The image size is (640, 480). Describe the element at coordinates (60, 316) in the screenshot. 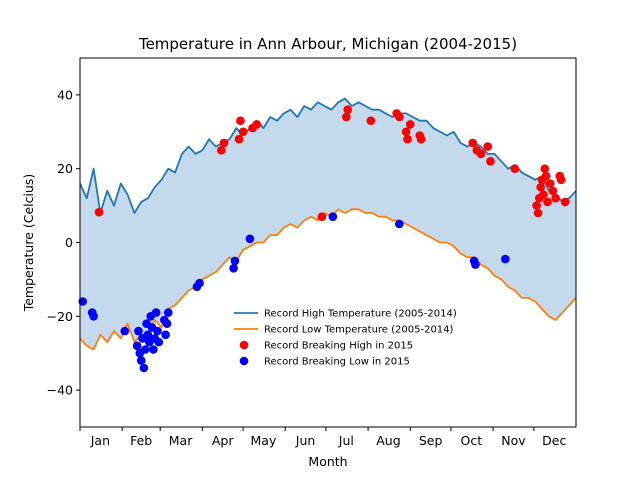

I see `y-tick-label: −20` at that location.